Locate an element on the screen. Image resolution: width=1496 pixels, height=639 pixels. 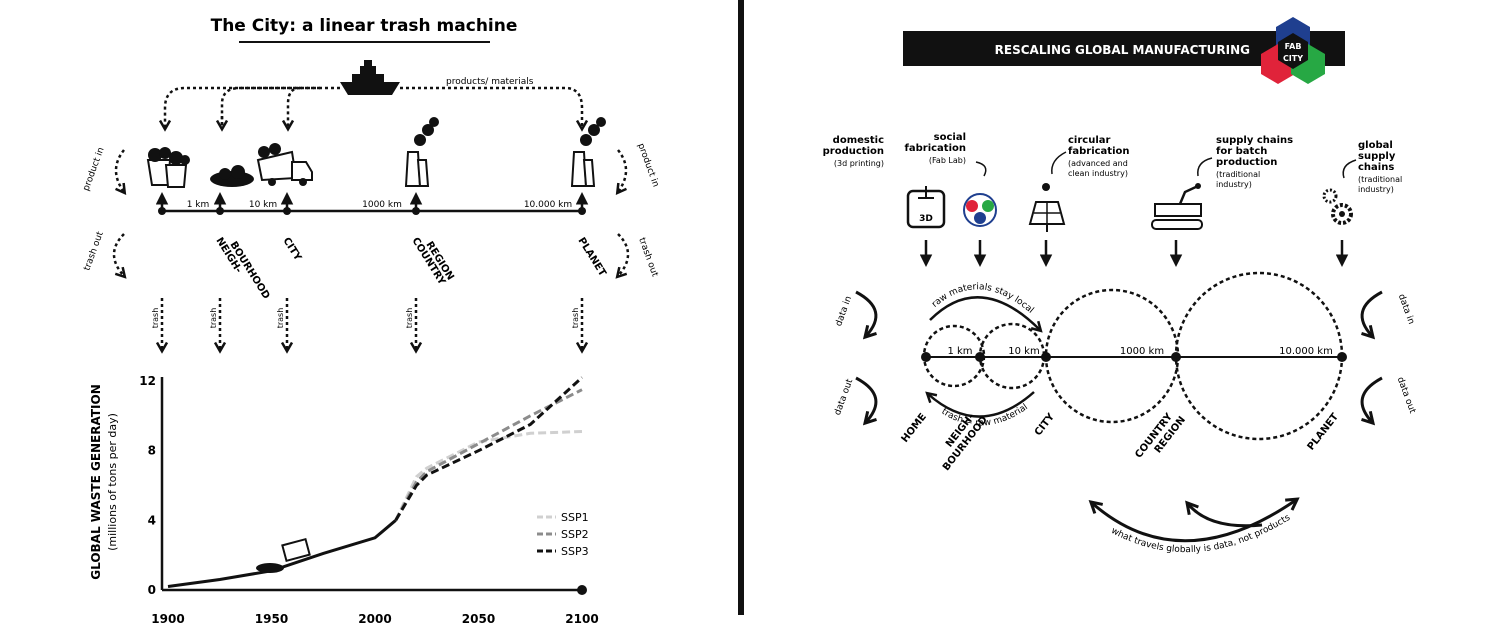
left-node-label-3: PLANET is located at coordinates (591, 257).